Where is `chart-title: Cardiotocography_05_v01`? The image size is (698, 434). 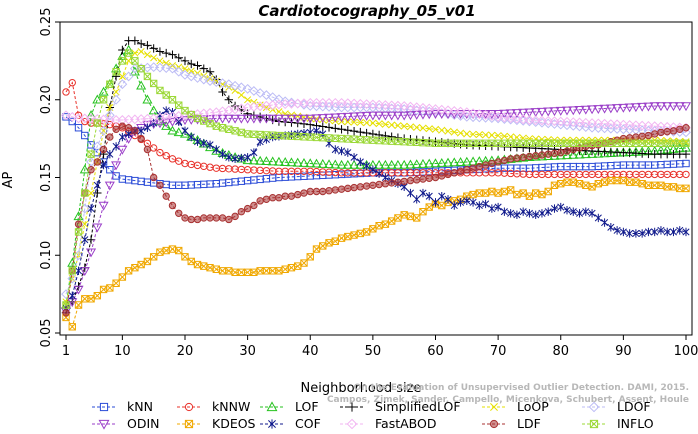 chart-title: Cardiotocography_05_v01 is located at coordinates (366, 11).